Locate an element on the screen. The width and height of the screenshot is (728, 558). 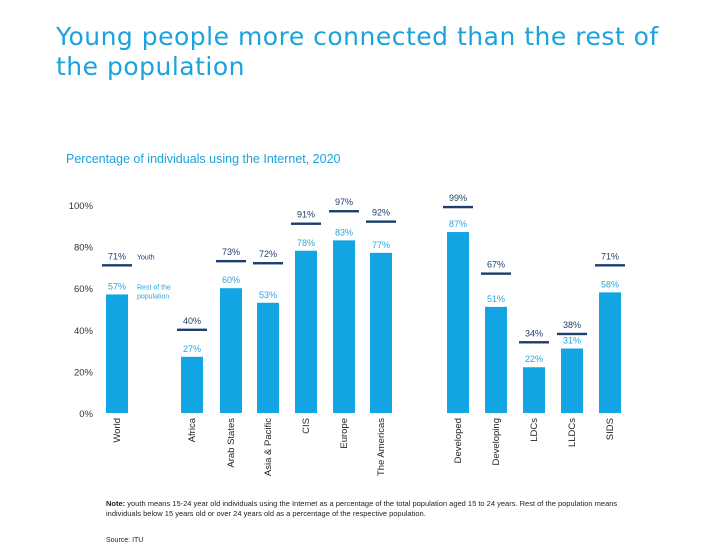
data-label-rest: 31% is located at coordinates (572, 341).